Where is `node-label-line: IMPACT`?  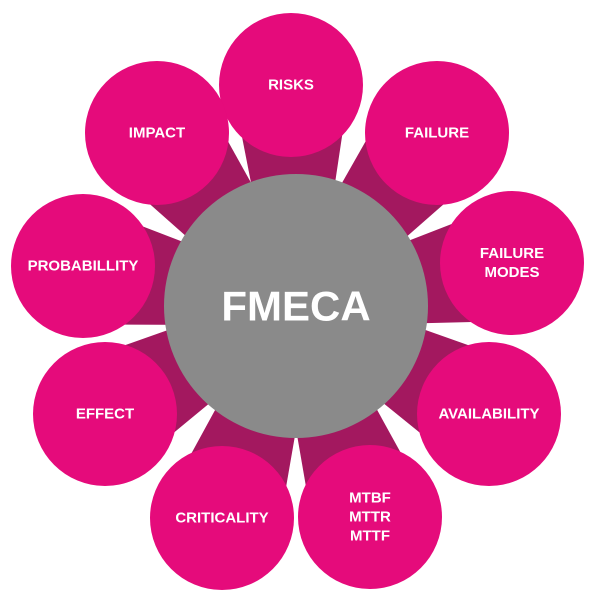
node-label-line: IMPACT is located at coordinates (157, 133).